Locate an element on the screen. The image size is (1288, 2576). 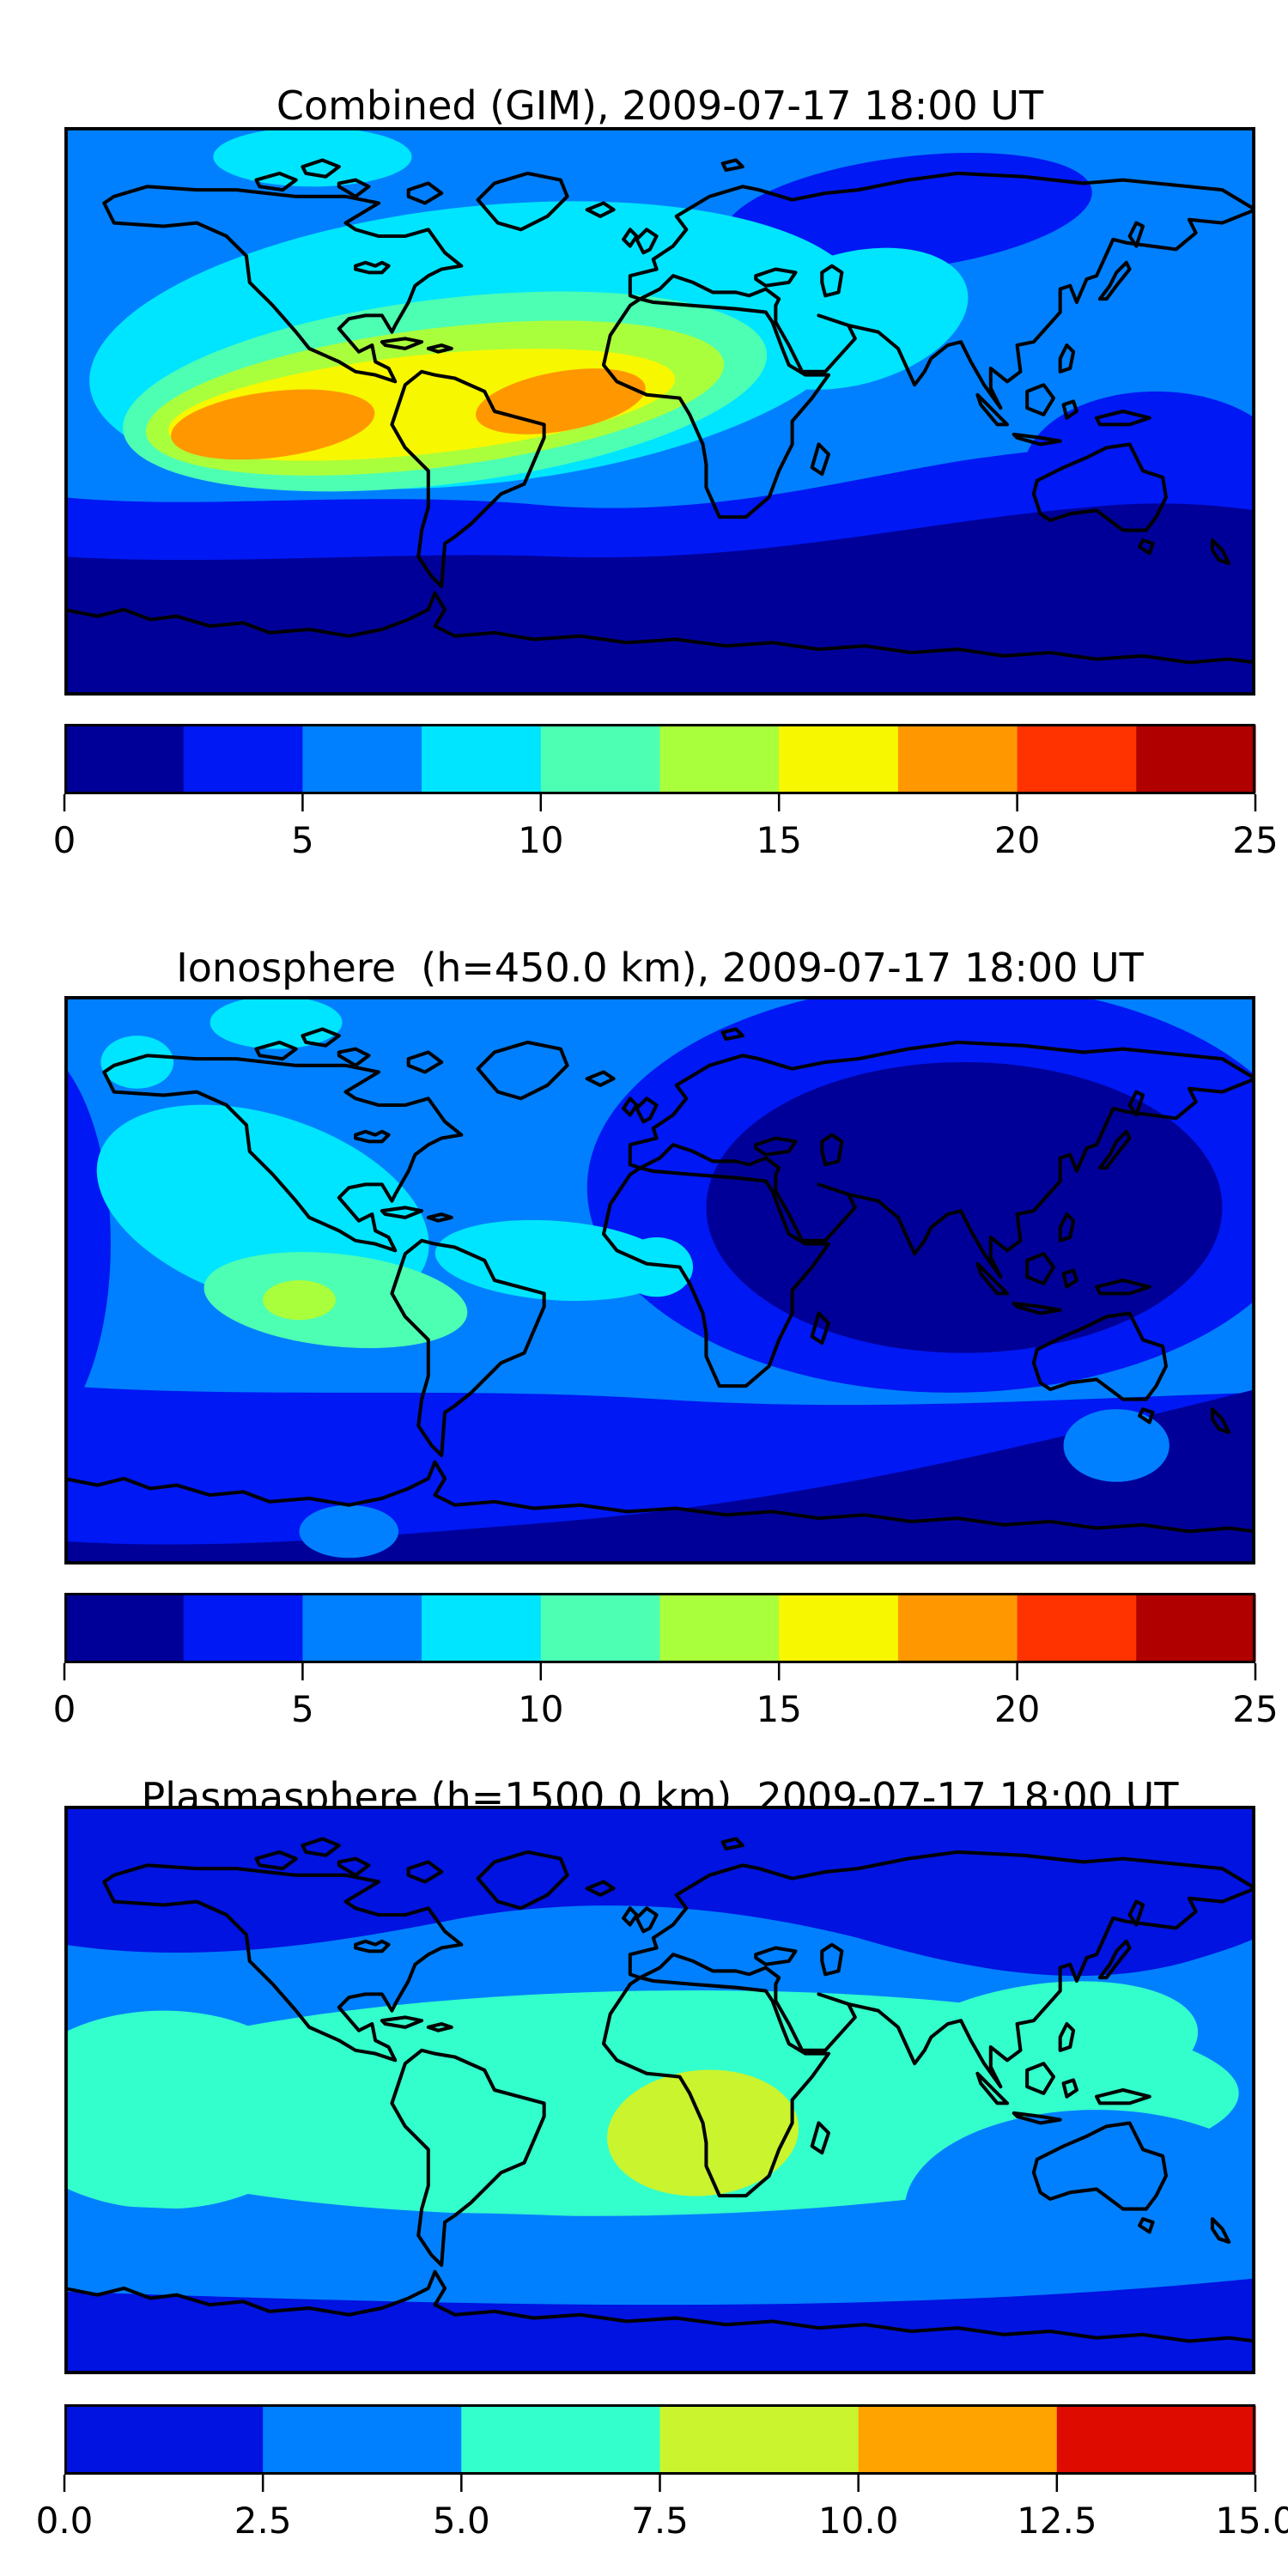
colorbar-tick-label: 0.0 is located at coordinates (65, 2521).